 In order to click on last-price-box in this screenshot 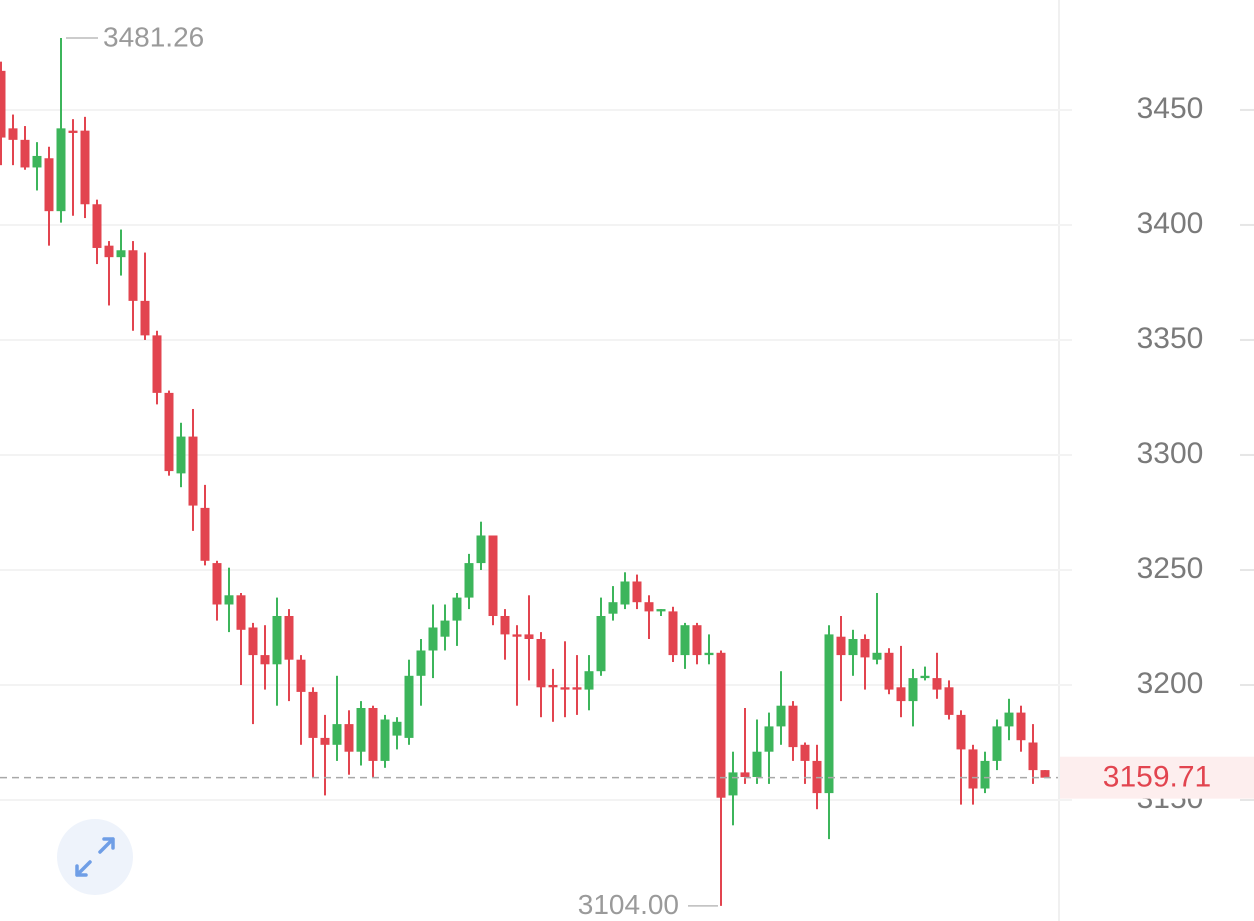, I will do `click(1157, 777)`.